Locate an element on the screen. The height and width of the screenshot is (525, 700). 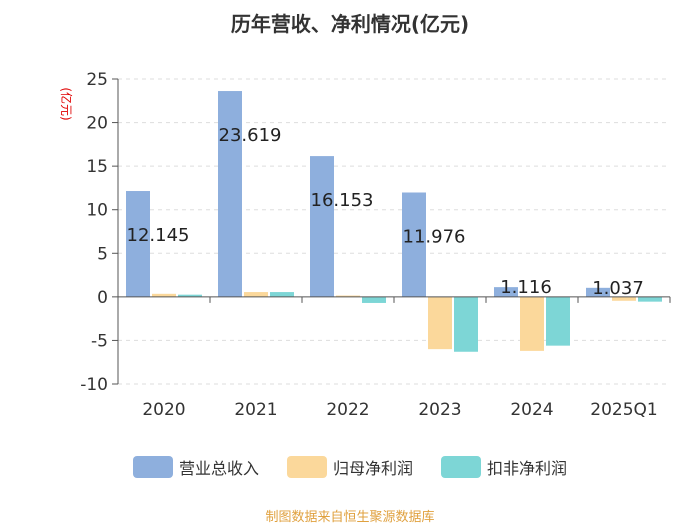
y-tick-label: 5 is located at coordinates (102, 254).